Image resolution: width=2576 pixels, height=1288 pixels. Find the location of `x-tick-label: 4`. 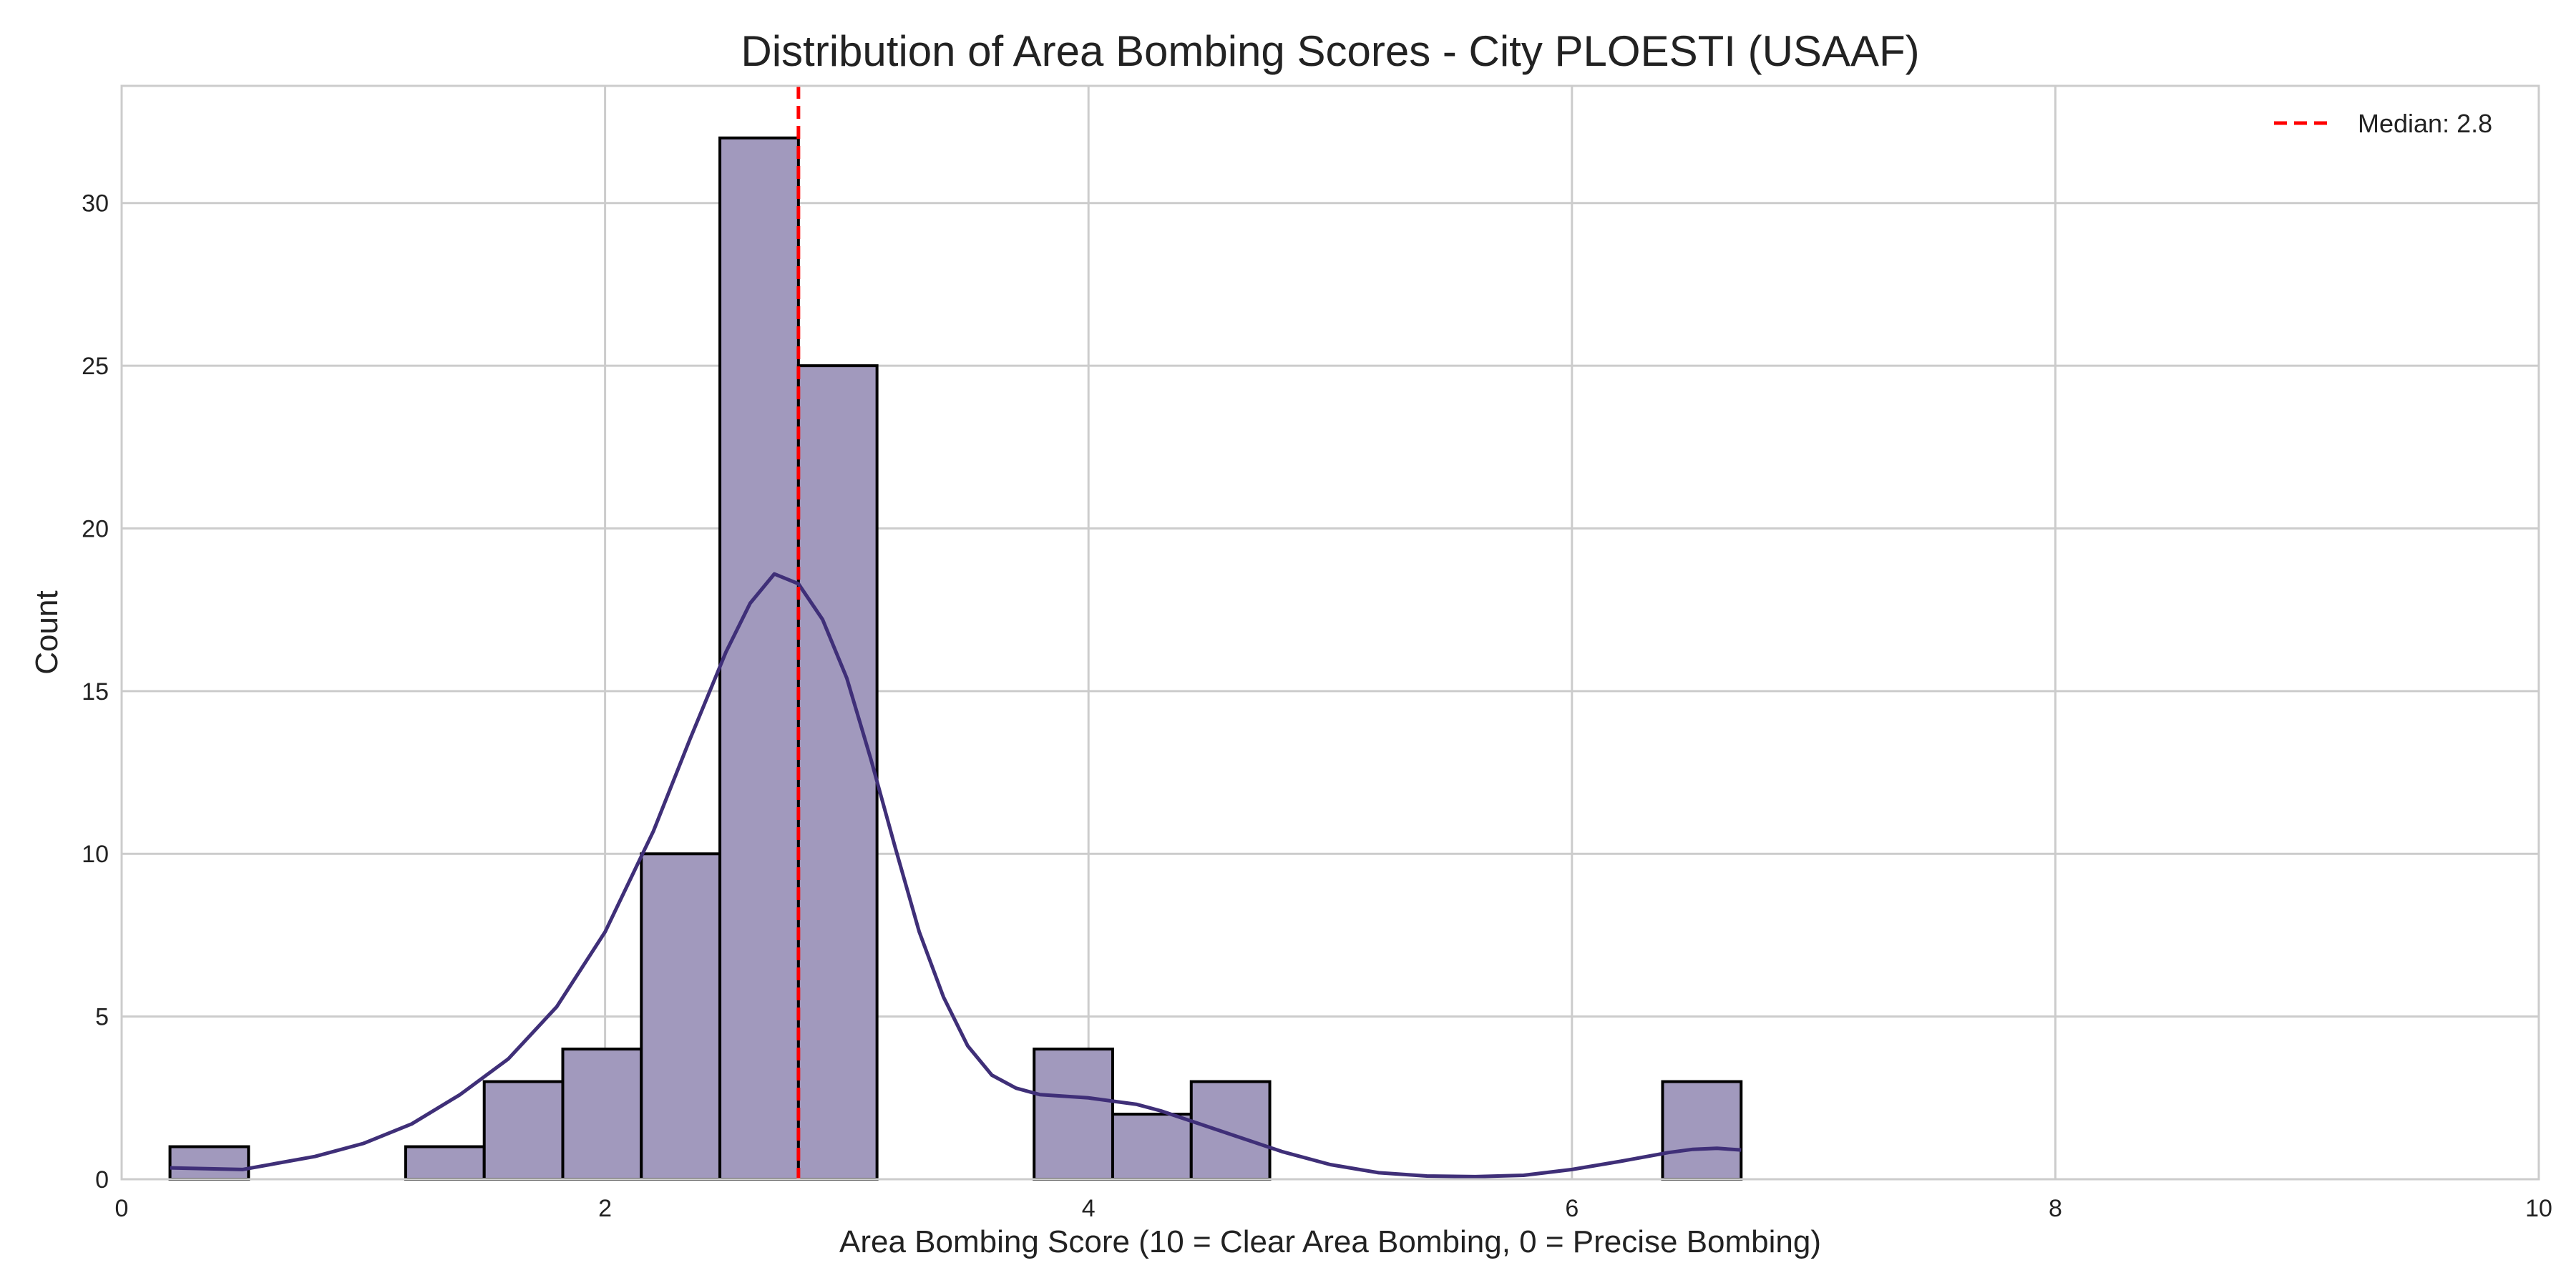

x-tick-label: 4 is located at coordinates (1089, 1208).